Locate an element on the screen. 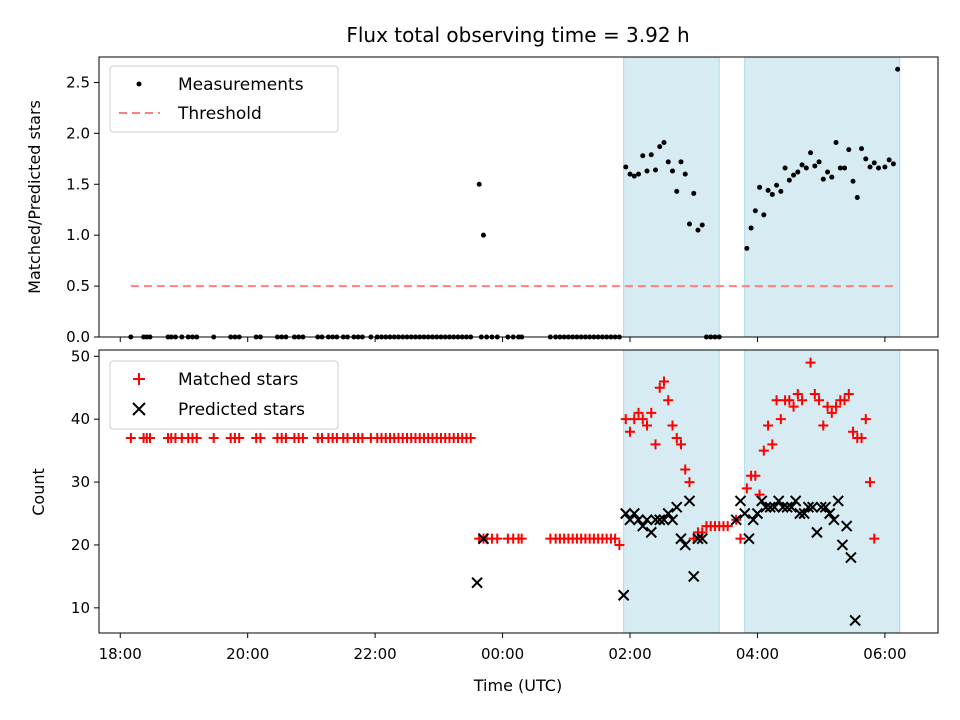 The height and width of the screenshot is (720, 960). x-tick-label: 06:00 is located at coordinates (884, 654).